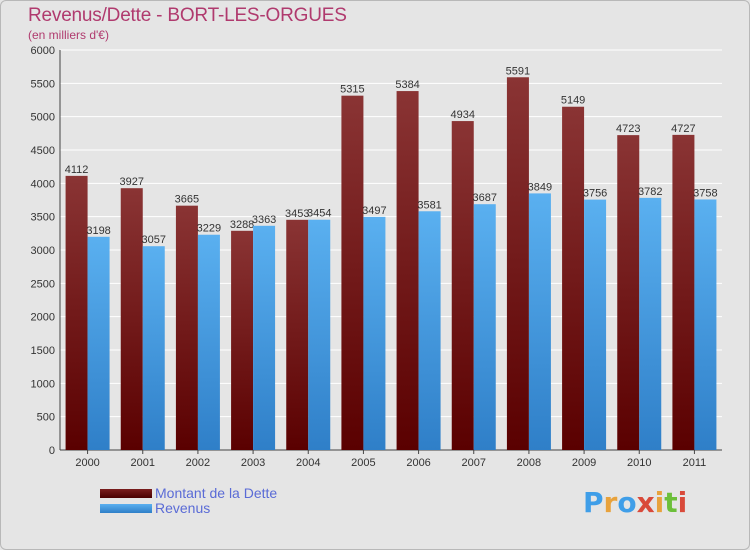  Describe the element at coordinates (363, 463) in the screenshot. I see `x-tick-label: 2005` at that location.